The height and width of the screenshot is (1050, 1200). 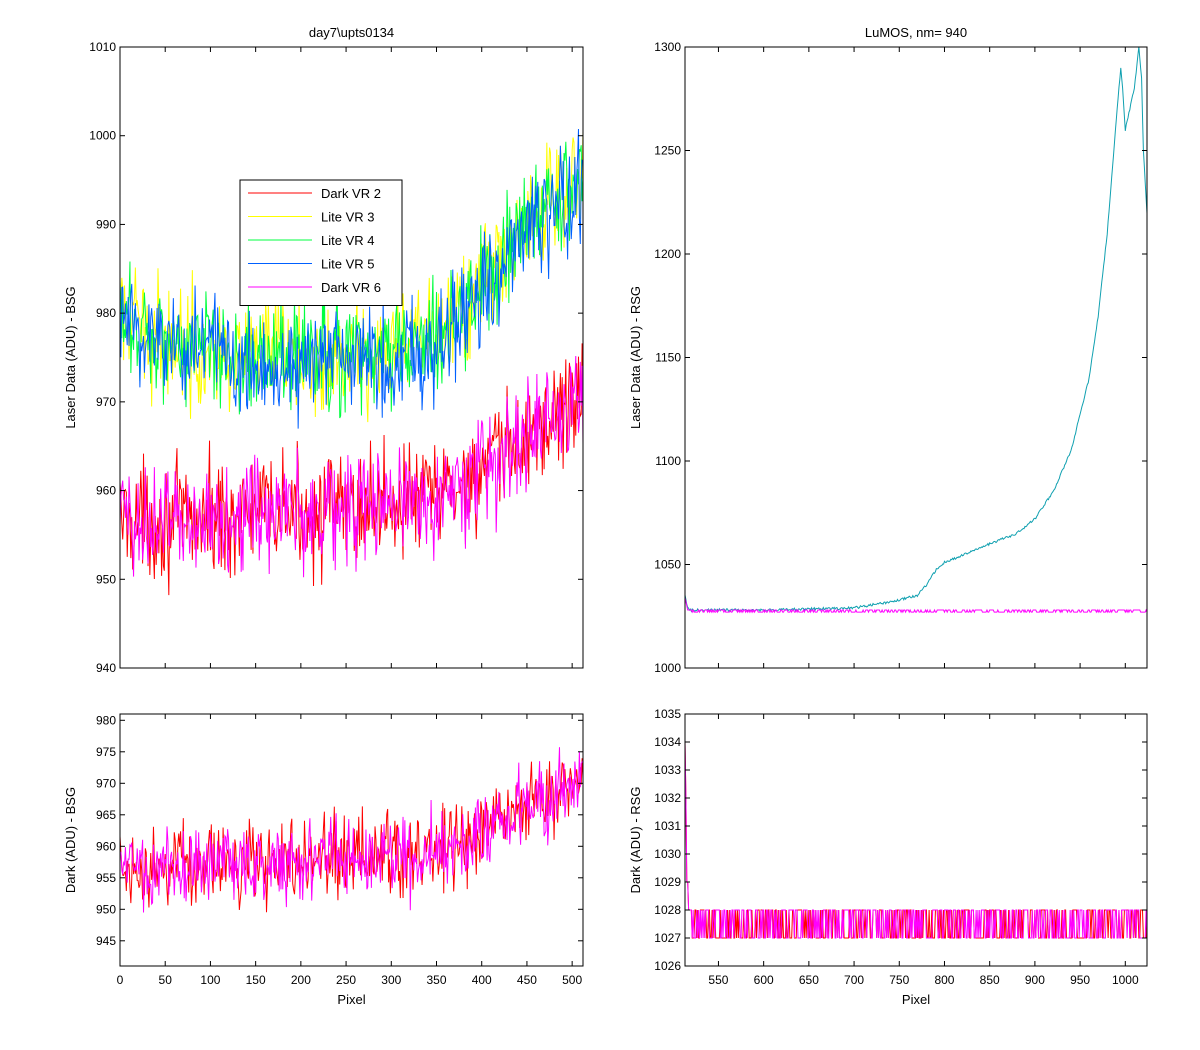 What do you see at coordinates (301, 980) in the screenshot?
I see `x-tick-label: 200` at bounding box center [301, 980].